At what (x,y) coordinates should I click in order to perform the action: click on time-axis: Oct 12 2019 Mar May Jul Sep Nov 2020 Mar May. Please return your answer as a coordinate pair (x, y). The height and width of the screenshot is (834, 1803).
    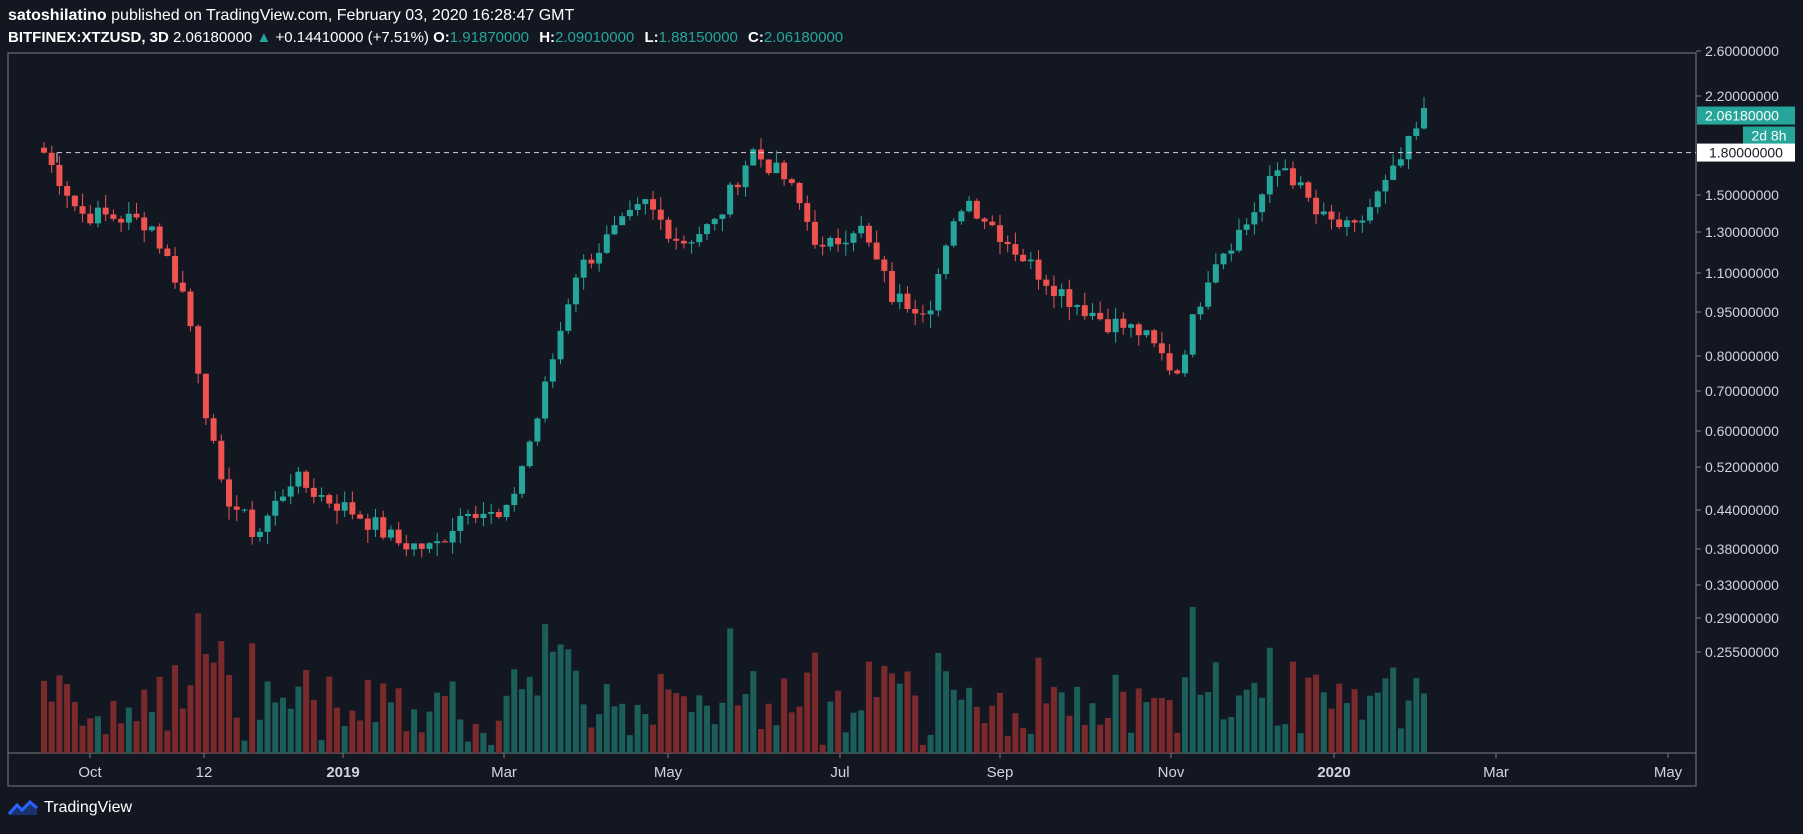
    Looking at the image, I should click on (880, 767).